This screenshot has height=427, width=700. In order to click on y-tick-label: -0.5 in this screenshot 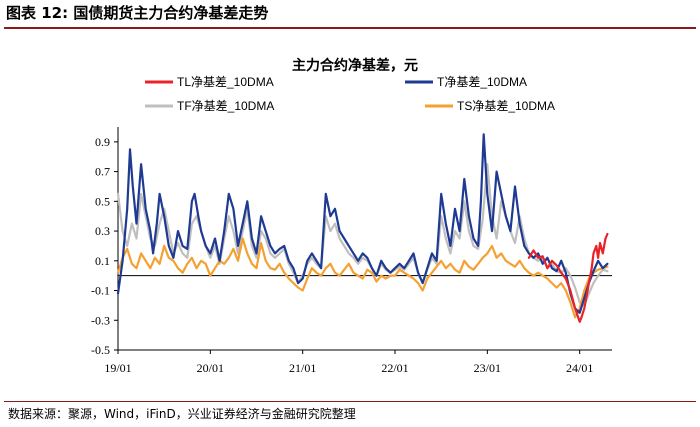, I will do `click(100, 350)`.